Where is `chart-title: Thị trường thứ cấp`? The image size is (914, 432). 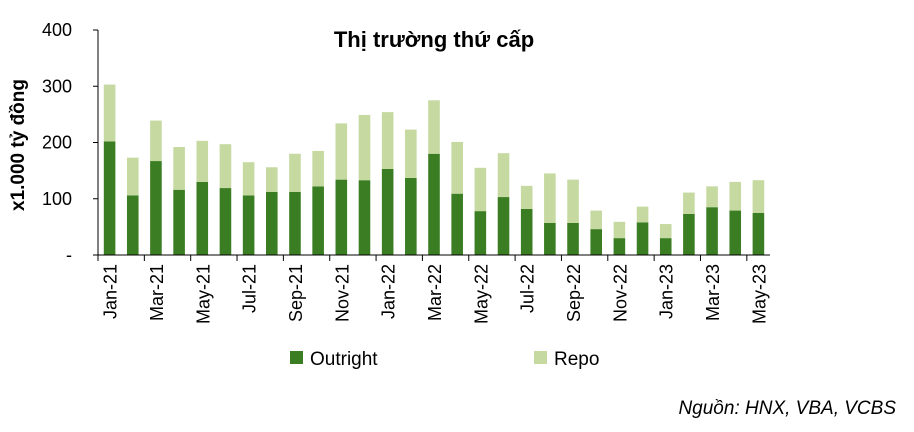 chart-title: Thị trường thứ cấp is located at coordinates (434, 39).